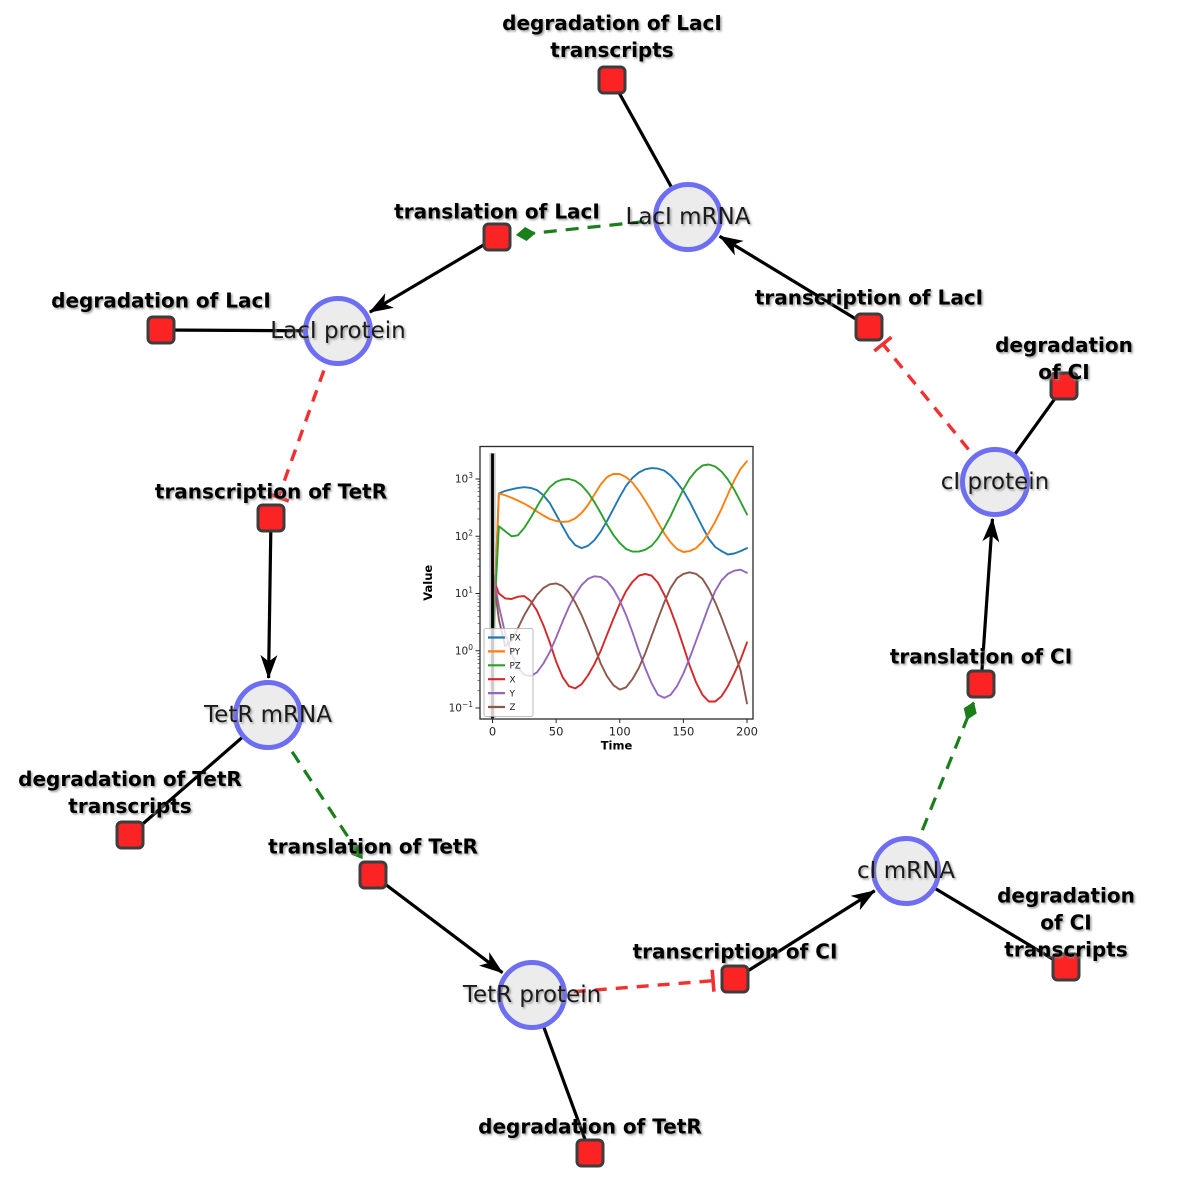  I want to click on reaction-node-transl-tetr, so click(373, 875).